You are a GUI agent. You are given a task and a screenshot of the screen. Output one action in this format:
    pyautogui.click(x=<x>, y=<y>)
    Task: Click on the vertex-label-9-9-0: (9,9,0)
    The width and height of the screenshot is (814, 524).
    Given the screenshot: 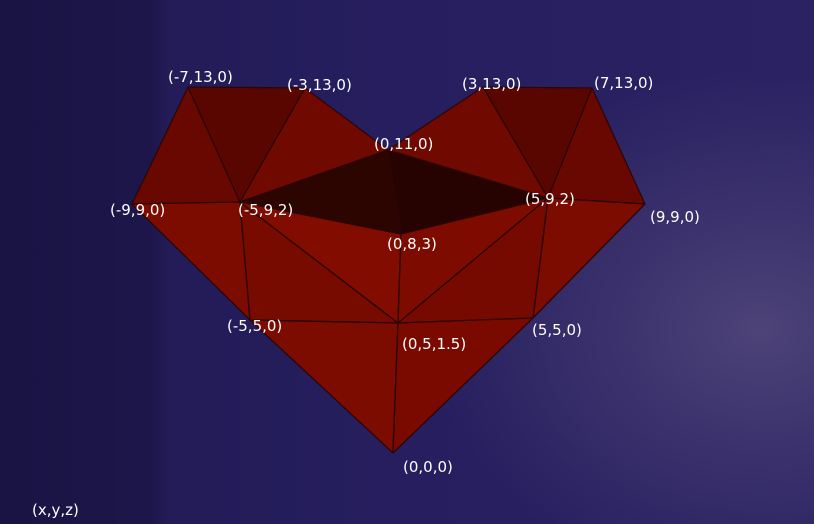 What is the action you would take?
    pyautogui.click(x=675, y=217)
    